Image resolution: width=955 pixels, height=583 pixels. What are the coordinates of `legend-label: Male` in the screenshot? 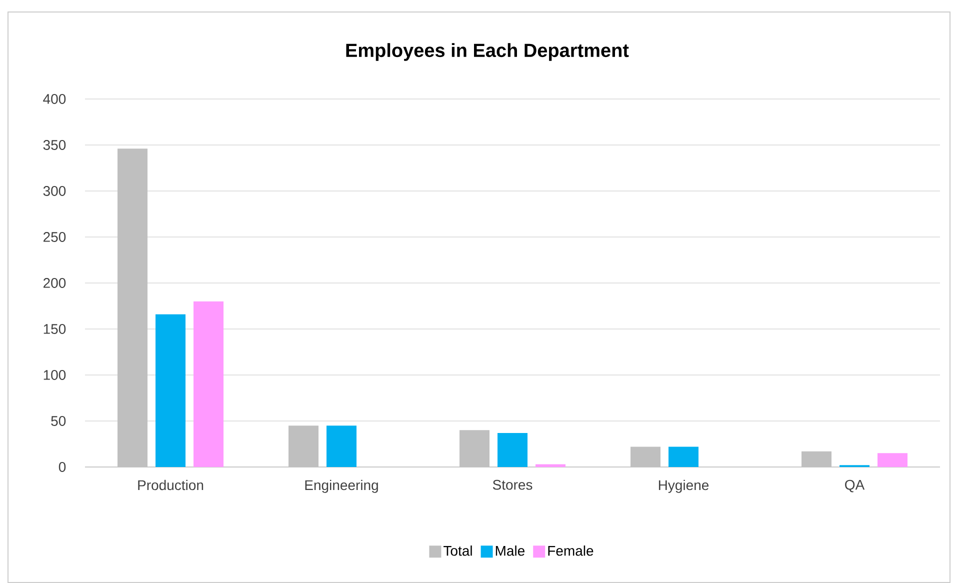 It's located at (510, 551).